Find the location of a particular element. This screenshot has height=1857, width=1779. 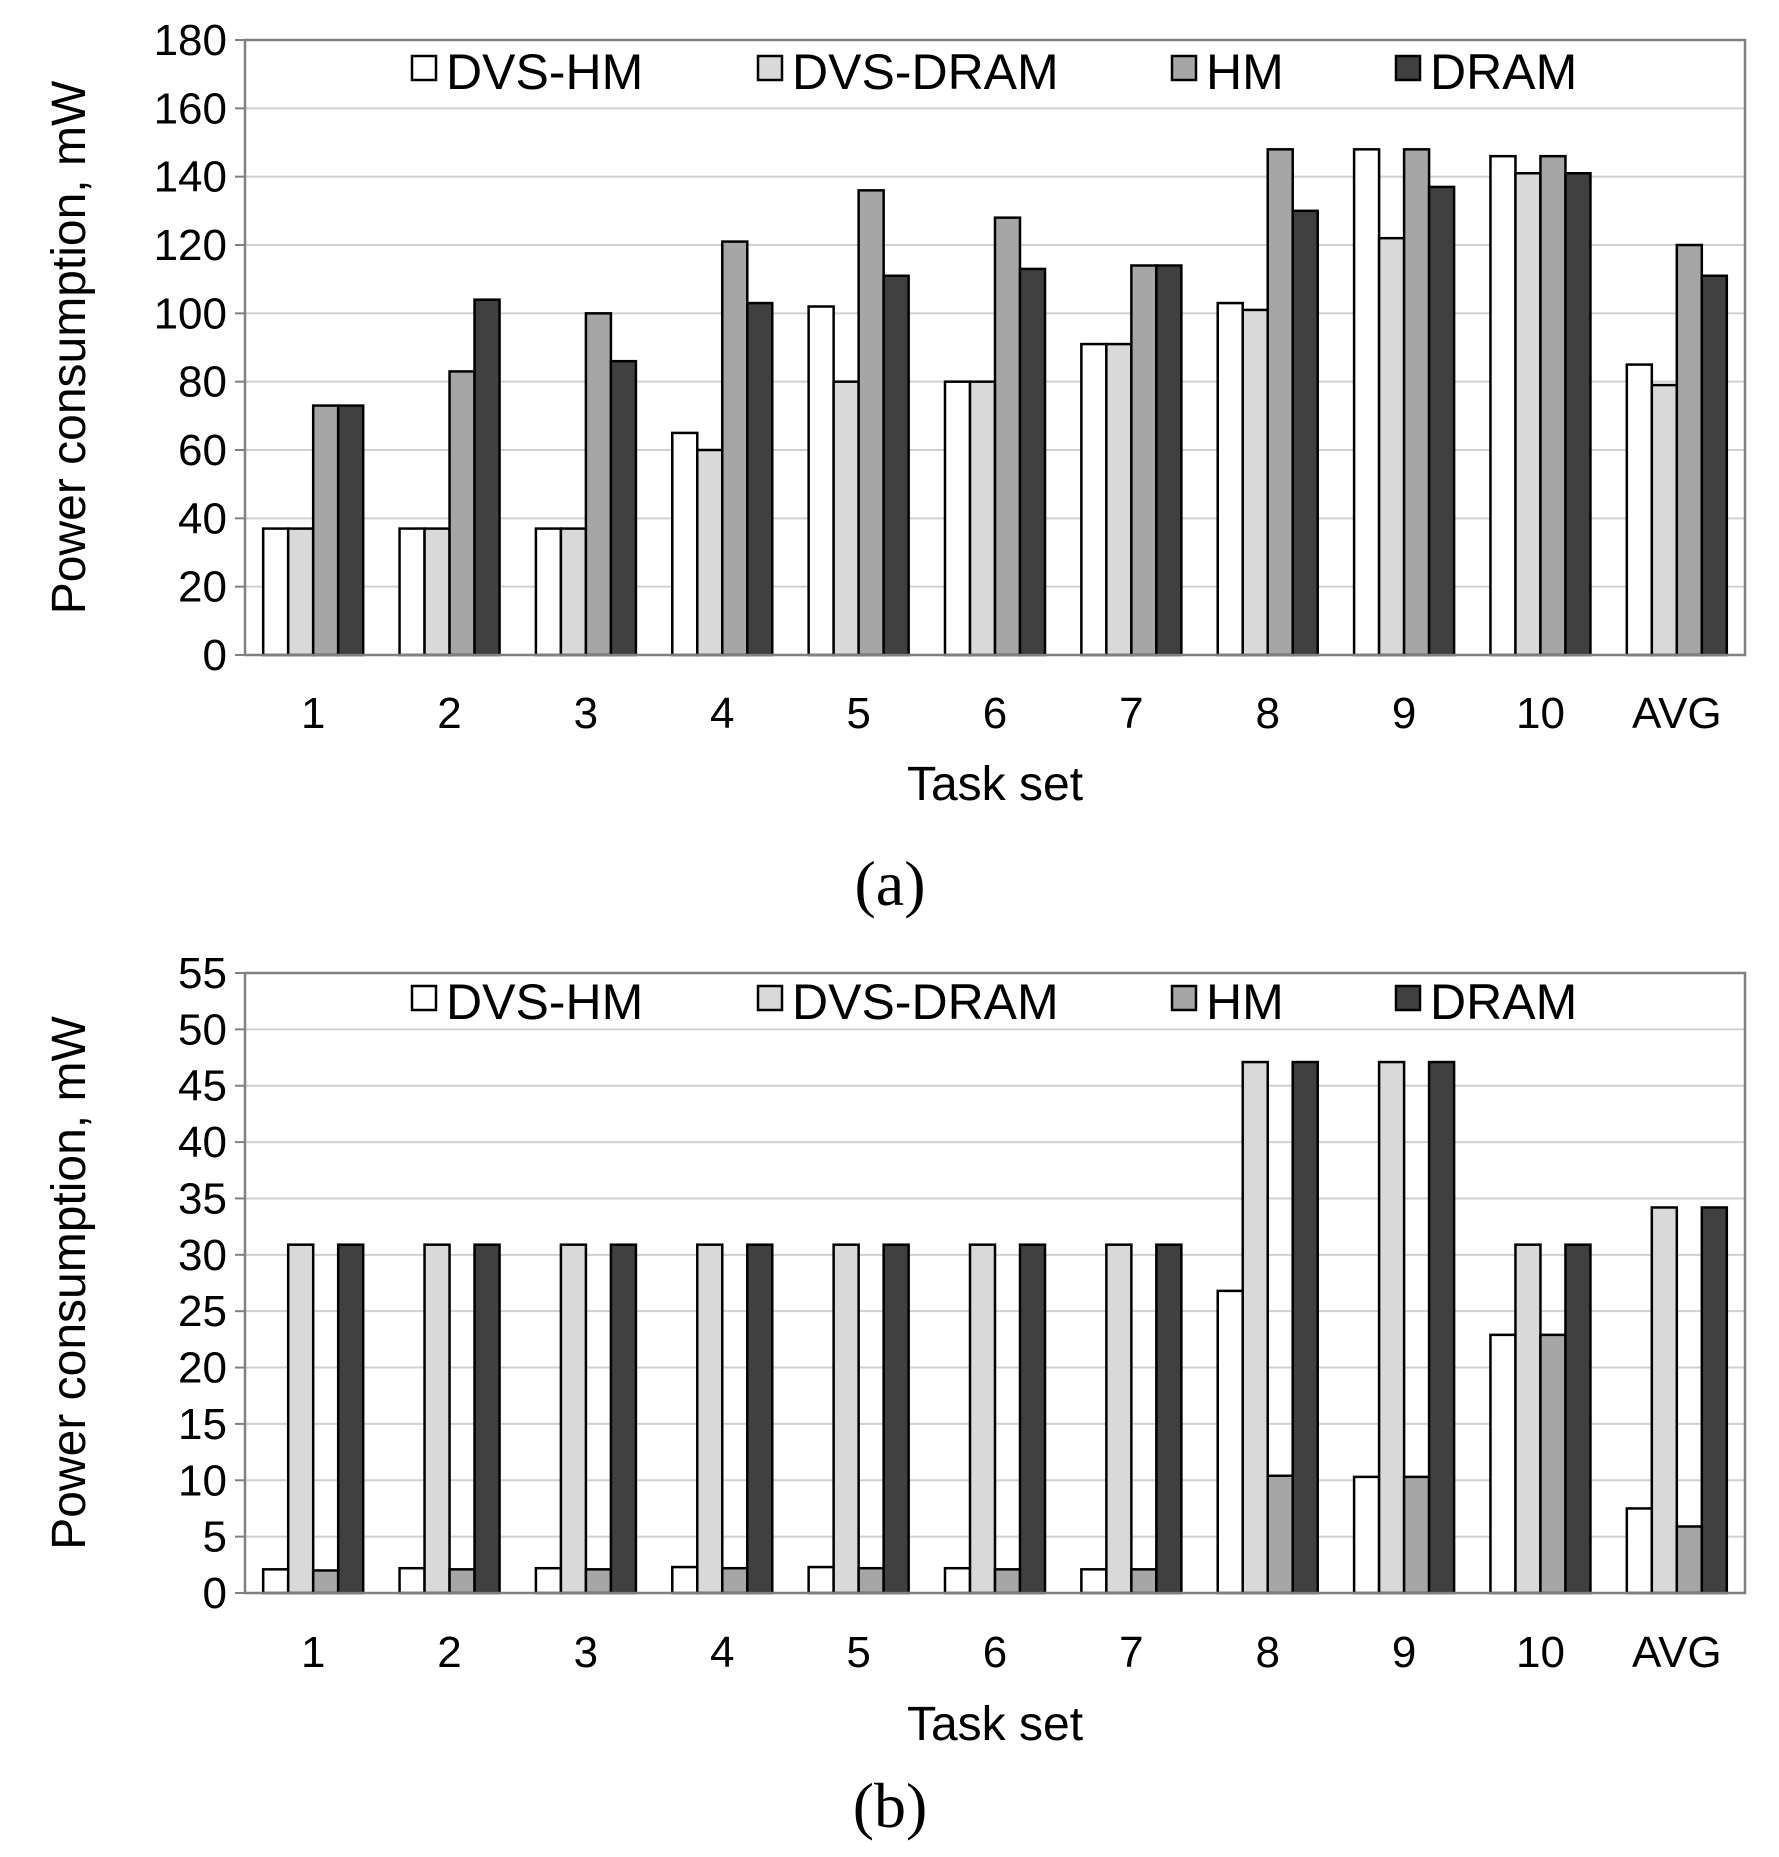

x-tick-label: 4 is located at coordinates (722, 713).